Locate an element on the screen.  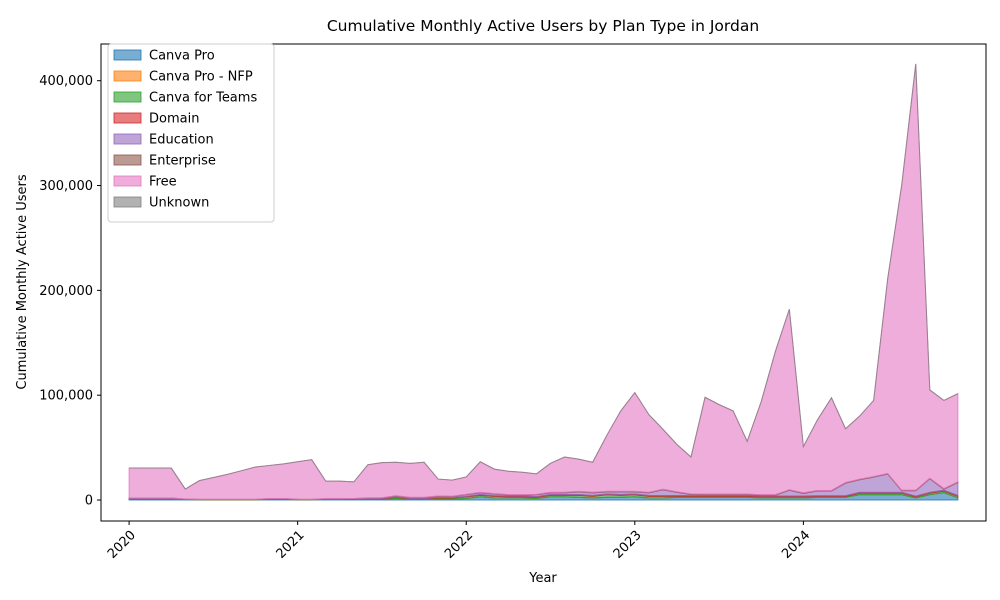
y-tick-label: 200,000 is located at coordinates (66, 291).